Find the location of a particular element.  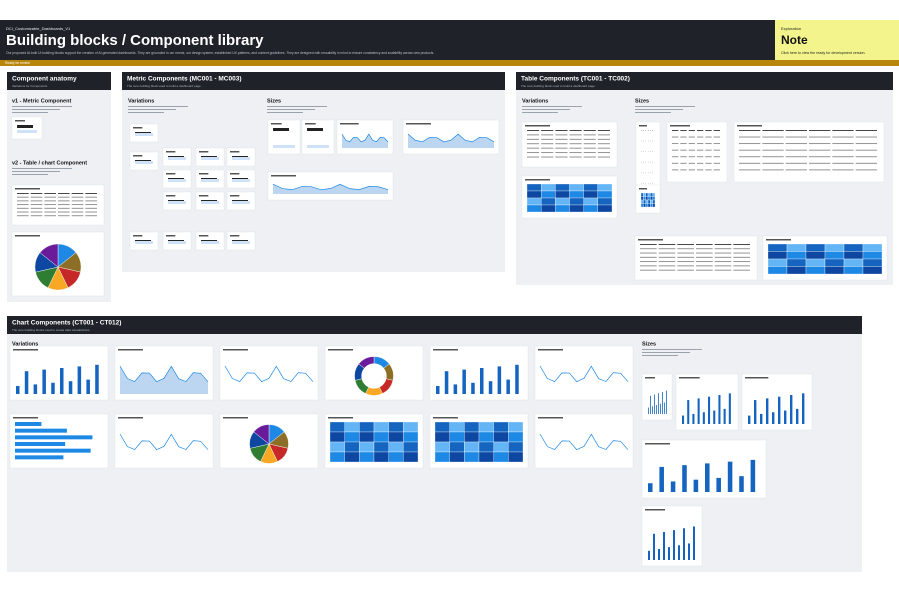

status-label: Ready for review is located at coordinates (17, 63).